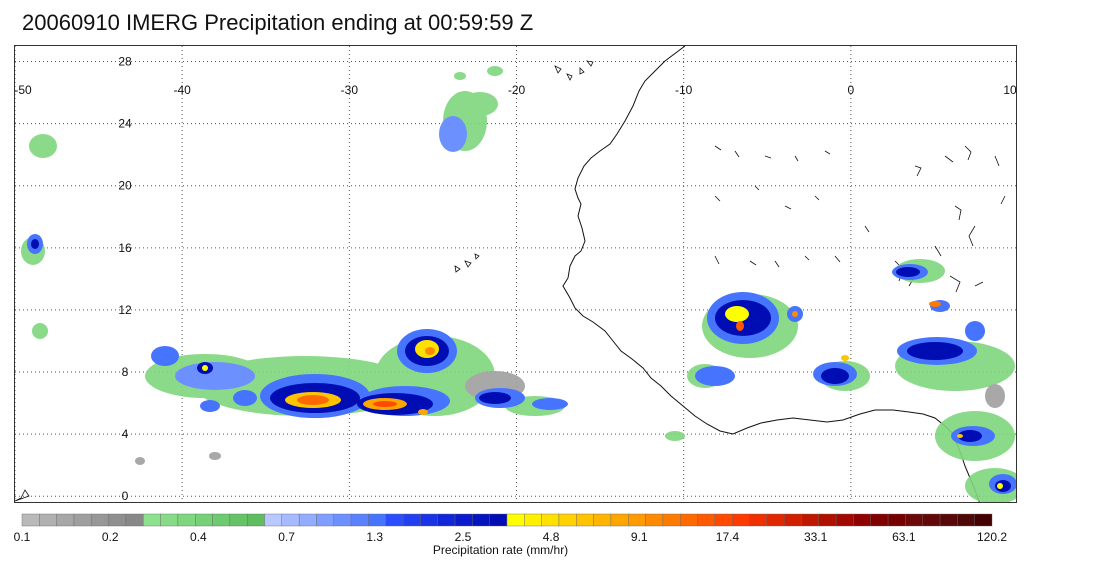 This screenshot has width=1101, height=571. What do you see at coordinates (125, 248) in the screenshot?
I see `latitude-label: 16` at bounding box center [125, 248].